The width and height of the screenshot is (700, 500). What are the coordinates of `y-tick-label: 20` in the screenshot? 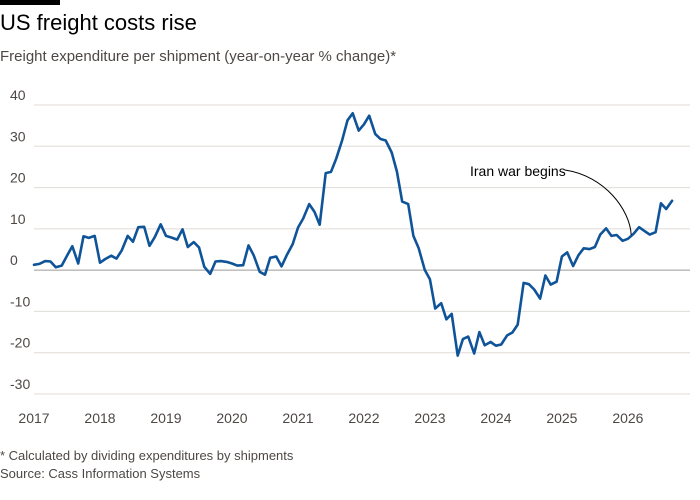 It's located at (18, 178).